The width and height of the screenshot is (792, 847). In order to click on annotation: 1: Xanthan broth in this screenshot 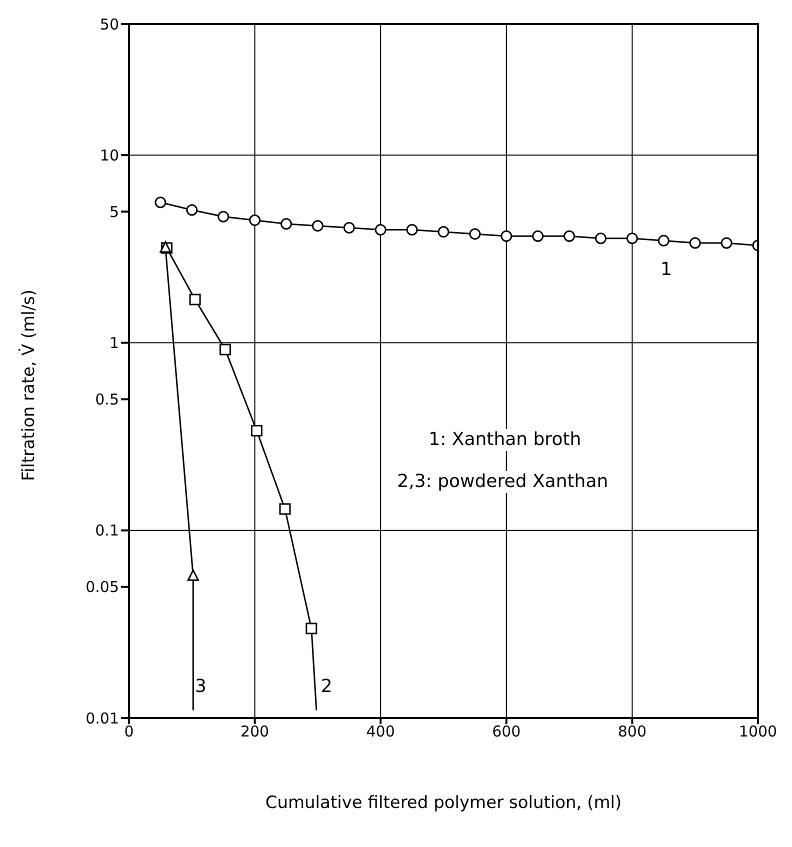, I will do `click(505, 440)`.